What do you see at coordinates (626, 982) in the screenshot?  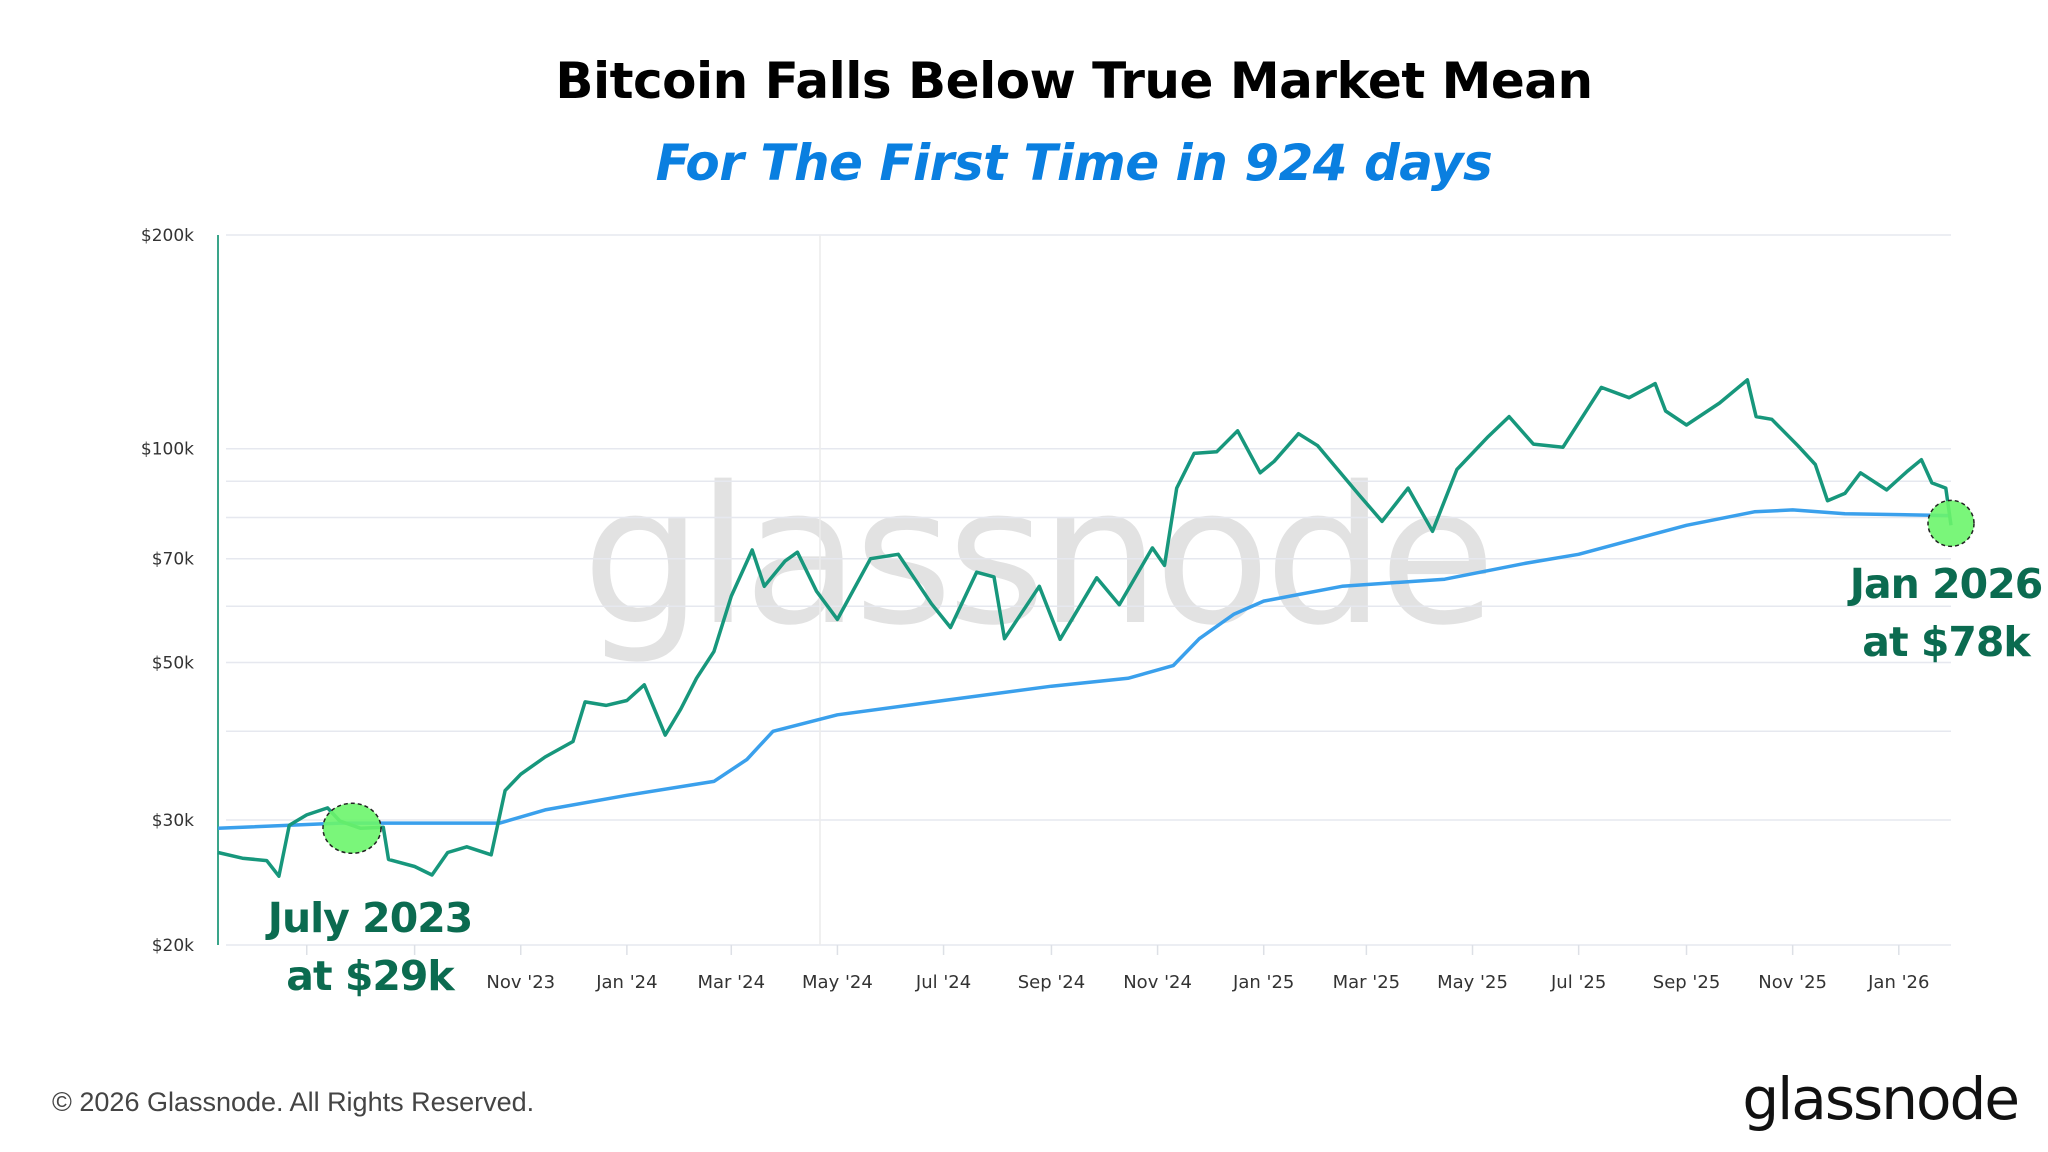 I see `x-tick-label: Jan '24` at bounding box center [626, 982].